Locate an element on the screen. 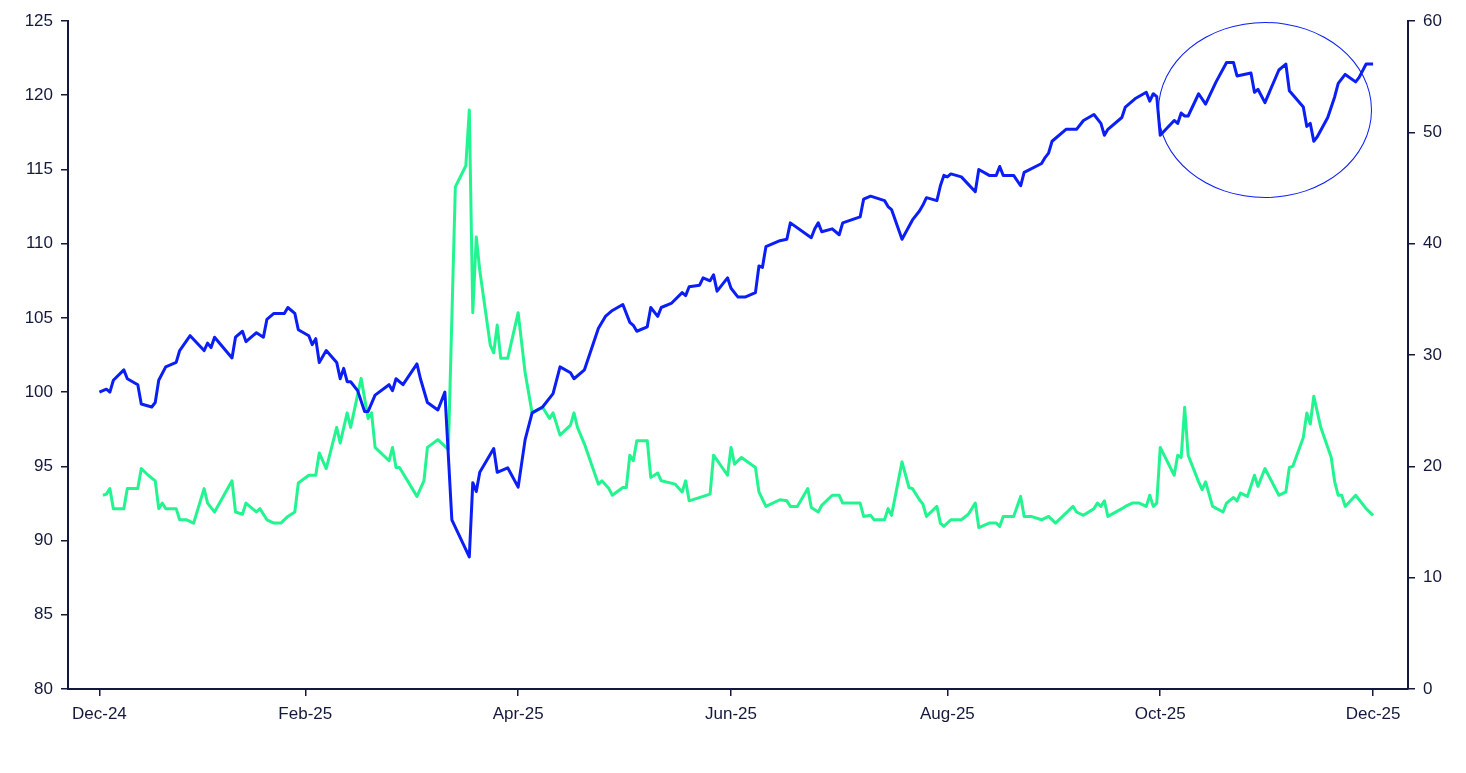  y2-tick-label: 20 is located at coordinates (1432, 466).